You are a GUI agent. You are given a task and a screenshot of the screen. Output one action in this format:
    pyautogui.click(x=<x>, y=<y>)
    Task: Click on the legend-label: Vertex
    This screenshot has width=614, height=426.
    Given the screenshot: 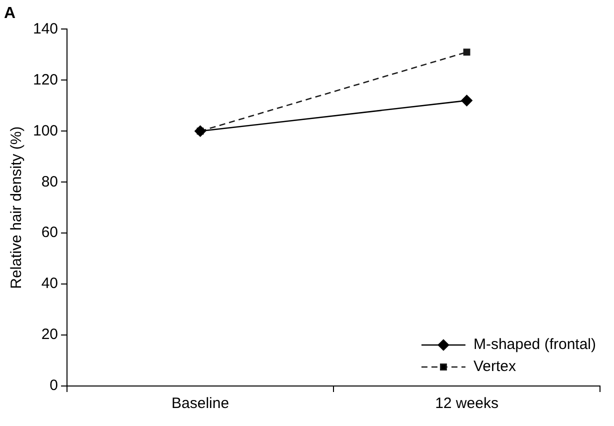 What is the action you would take?
    pyautogui.click(x=494, y=367)
    